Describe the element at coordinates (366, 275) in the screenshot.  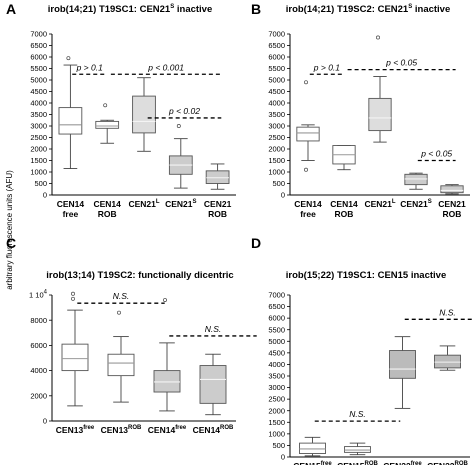
I see `panel-title: irob(15;22) T19SC1: CEN15 inactive` at that location.